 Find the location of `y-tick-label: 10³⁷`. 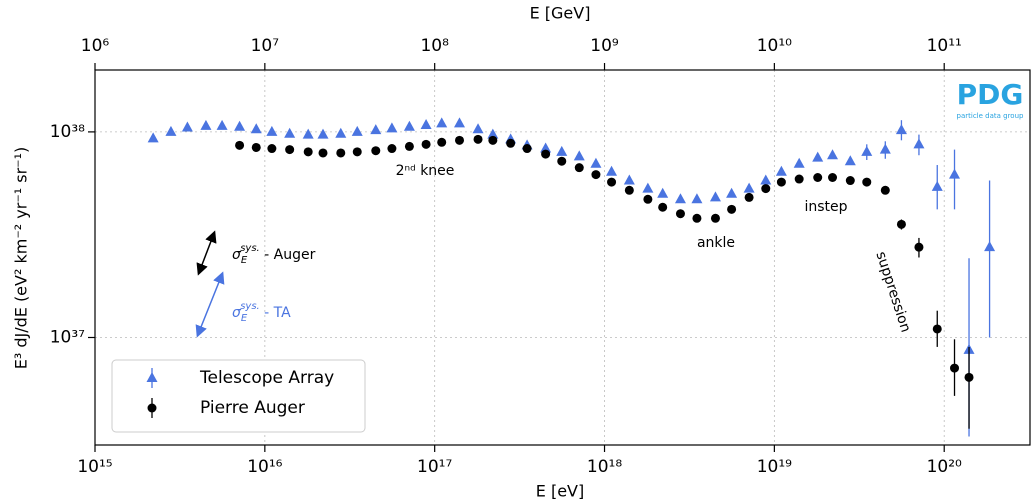

y-tick-label: 10³⁷ is located at coordinates (67, 337).